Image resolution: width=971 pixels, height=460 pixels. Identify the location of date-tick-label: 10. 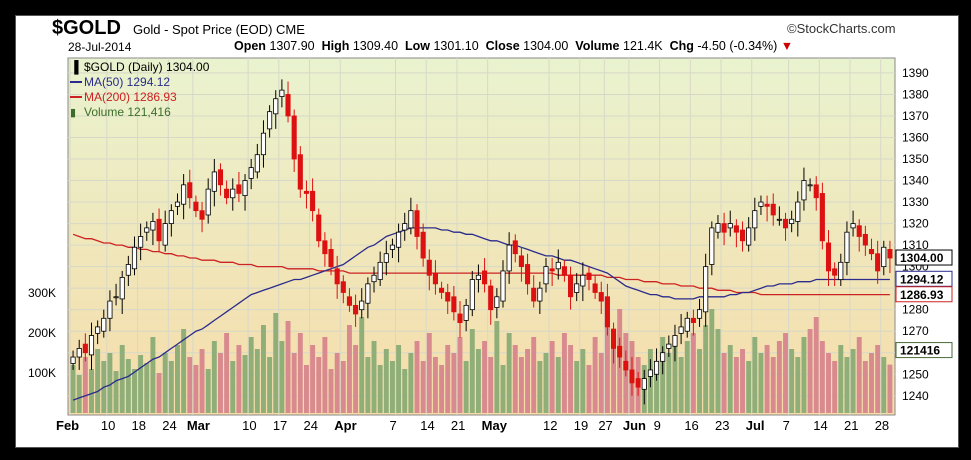
(108, 425).